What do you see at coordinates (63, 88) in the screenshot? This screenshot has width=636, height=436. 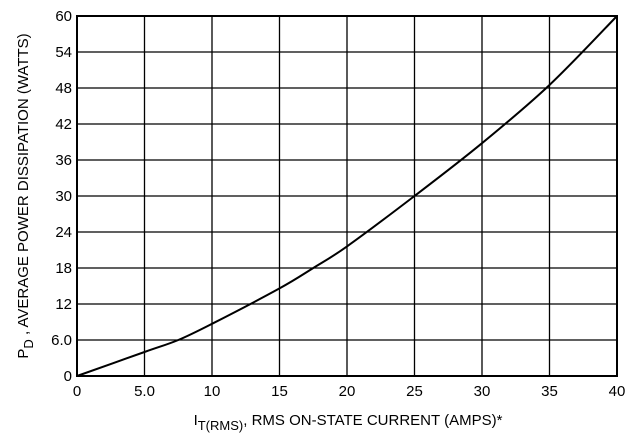 I see `y-tick-label: 48` at bounding box center [63, 88].